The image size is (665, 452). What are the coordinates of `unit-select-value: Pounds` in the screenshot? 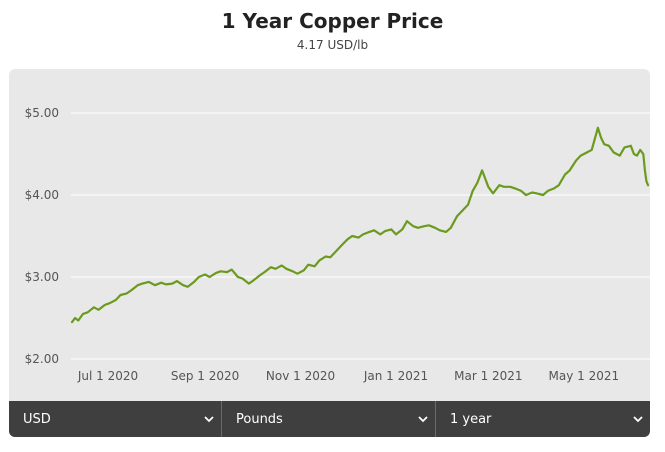 It's located at (259, 419).